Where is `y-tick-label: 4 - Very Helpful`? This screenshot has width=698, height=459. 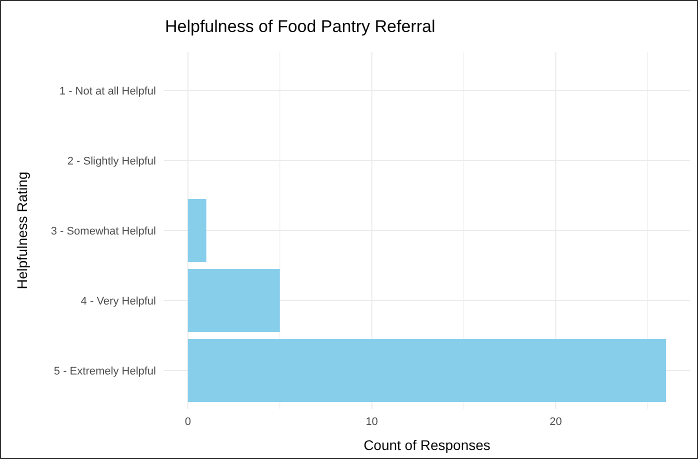
y-tick-label: 4 - Very Helpful is located at coordinates (118, 302).